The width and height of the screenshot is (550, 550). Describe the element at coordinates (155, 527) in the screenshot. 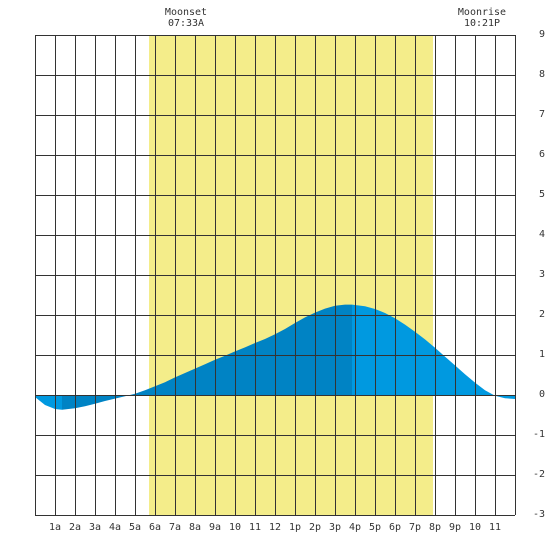

I see `x-tick-label: 6a` at that location.